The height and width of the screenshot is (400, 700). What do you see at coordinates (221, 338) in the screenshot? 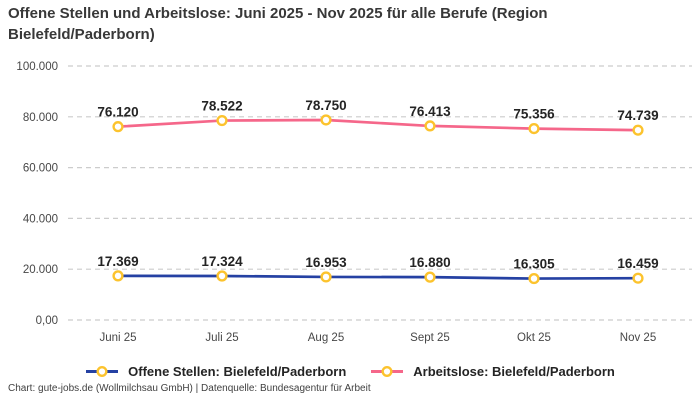
I see `x-tick-label: Juli 25` at bounding box center [221, 338].